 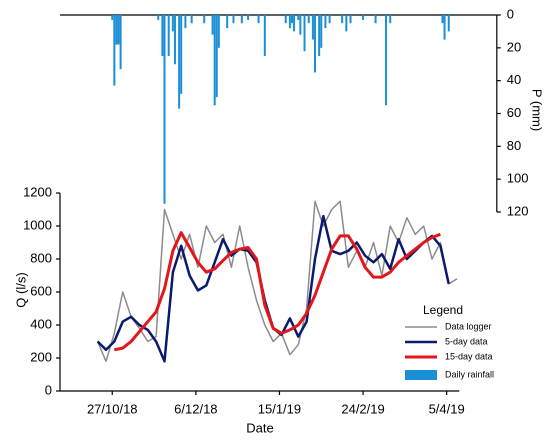 I want to click on y-tick-label: 400, so click(x=41, y=323).